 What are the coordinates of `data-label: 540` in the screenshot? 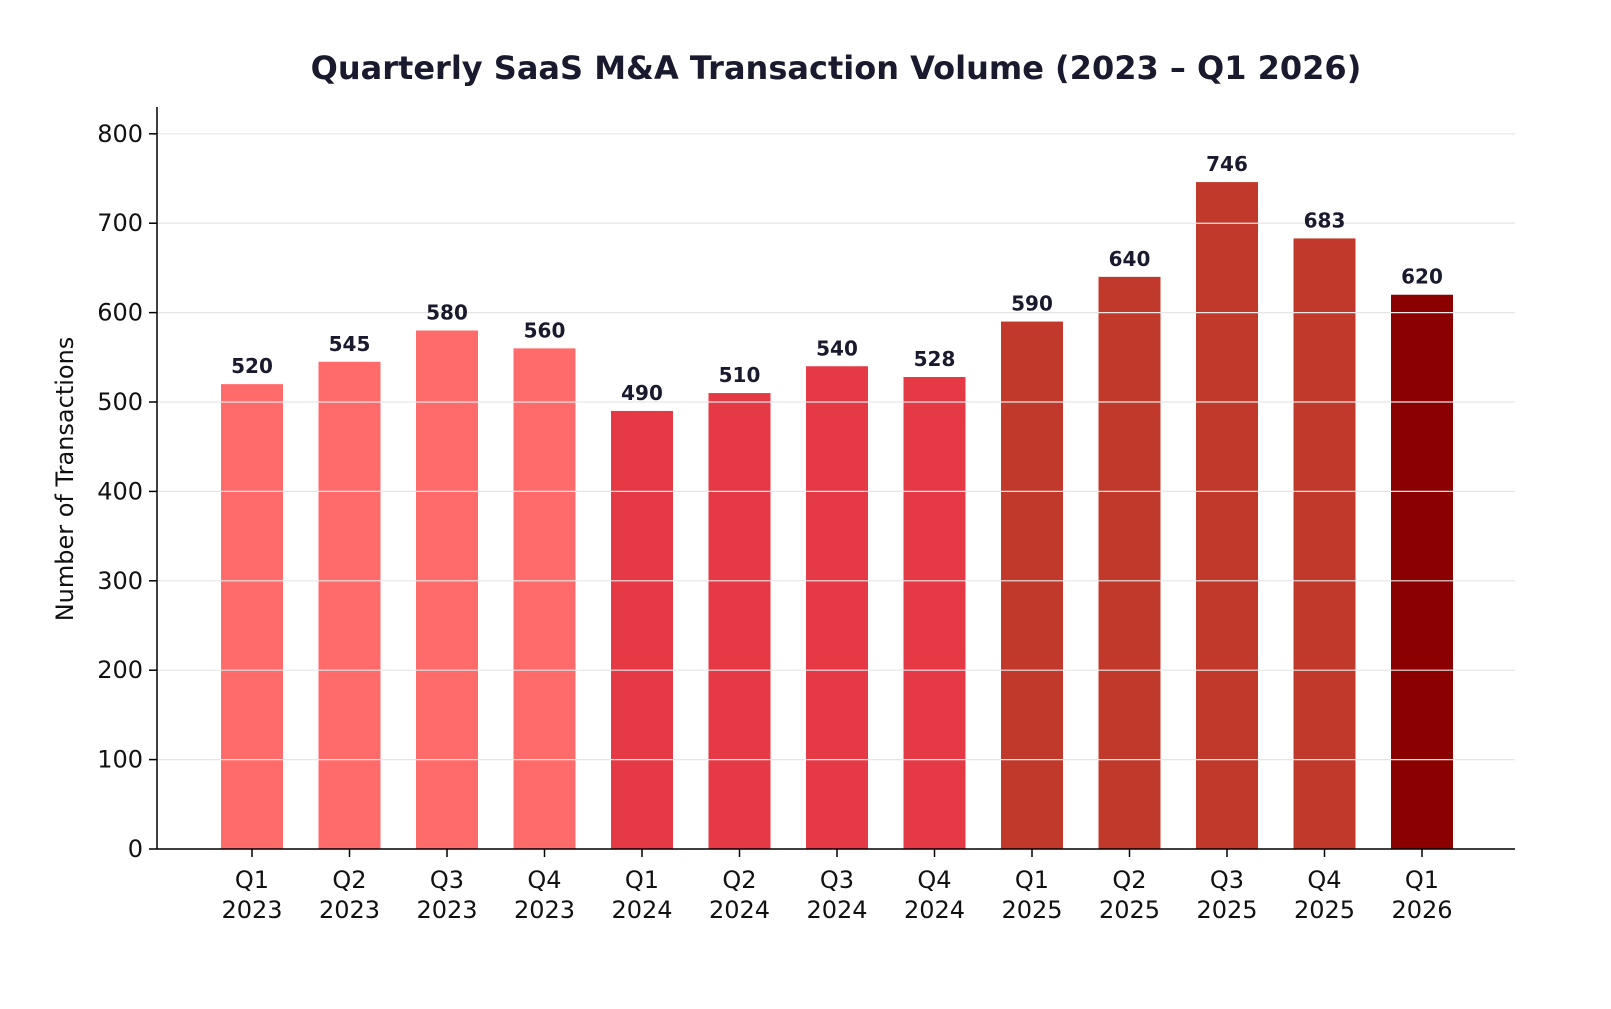 It's located at (837, 348).